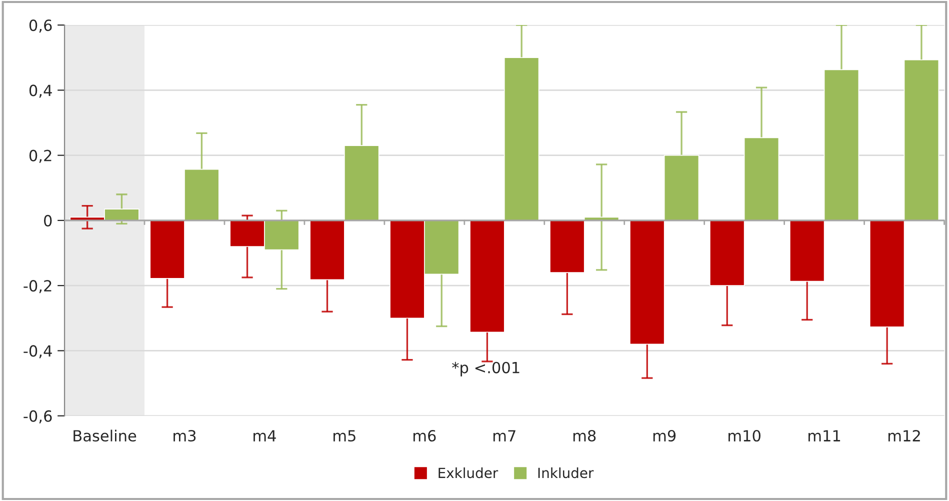  I want to click on x-tick-label: m4, so click(265, 436).